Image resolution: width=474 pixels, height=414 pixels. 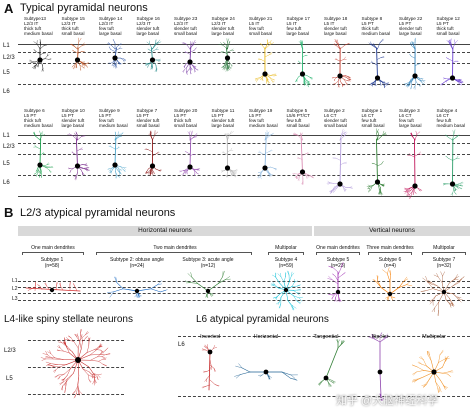 I want to click on row2-subtype-label: Subtype 7 L5 PT slender tuft small basal, so click(x=148, y=118).